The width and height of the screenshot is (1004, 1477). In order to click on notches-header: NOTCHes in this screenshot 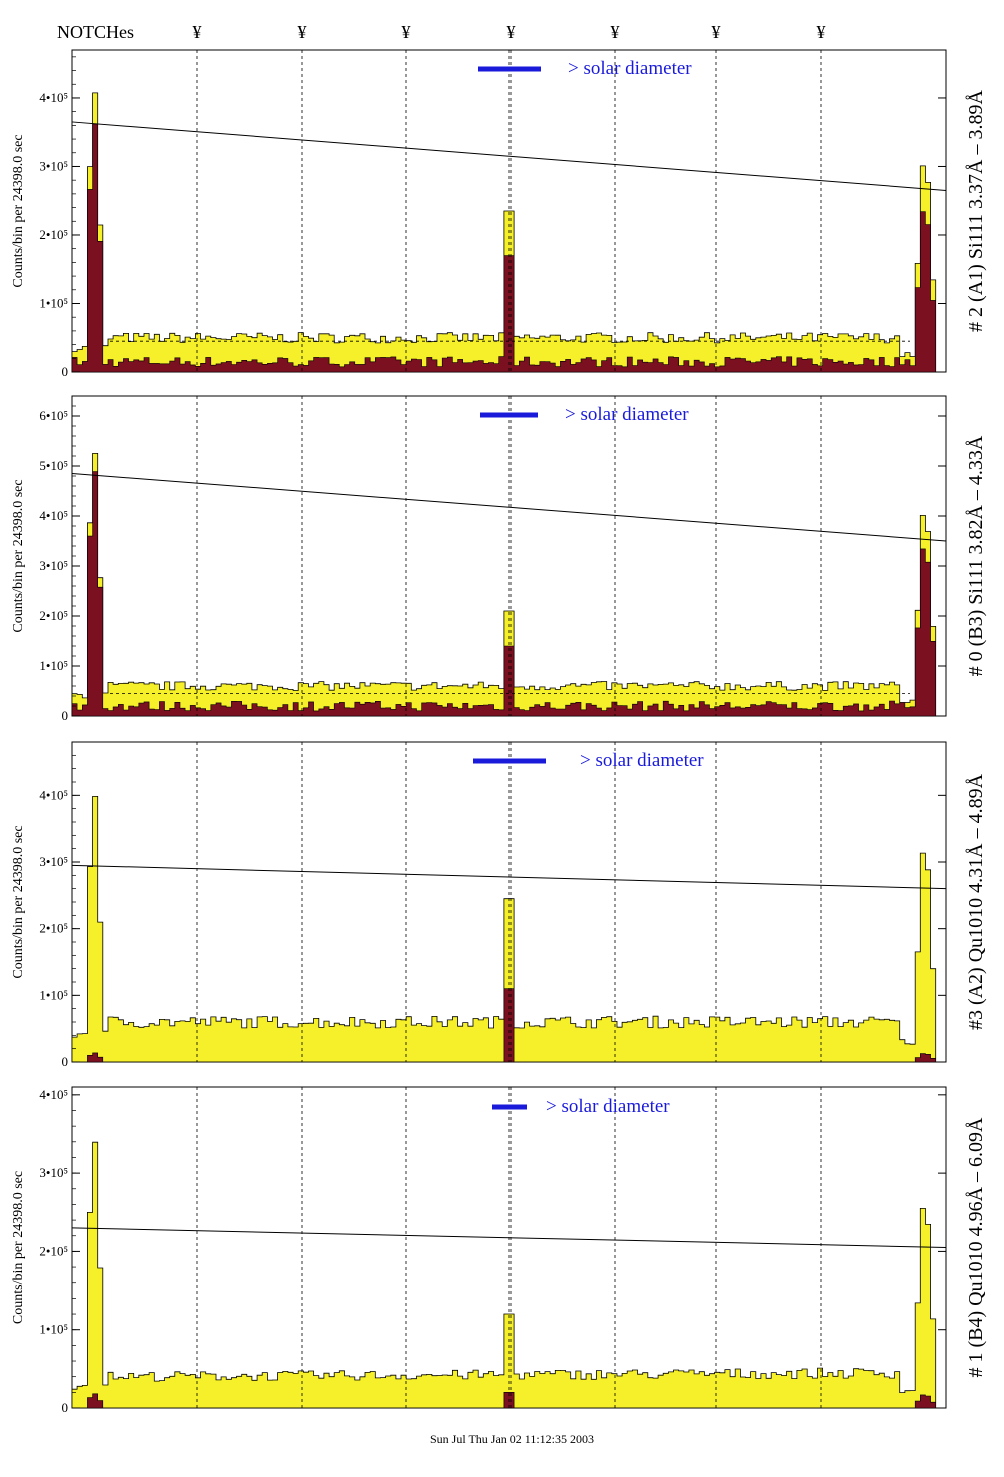, I will do `click(95, 32)`.